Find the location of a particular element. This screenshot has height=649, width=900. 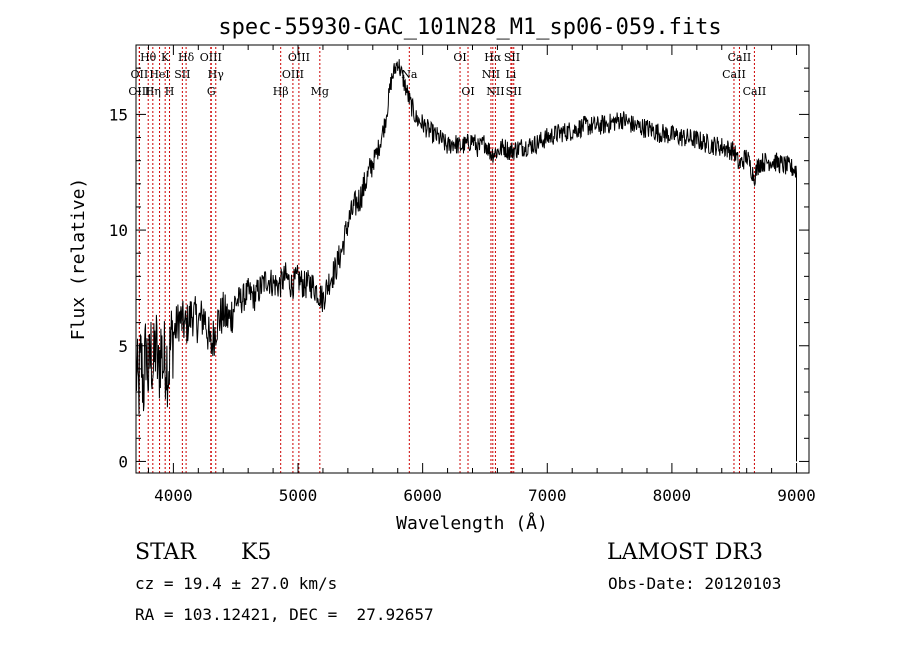

x-tick-label: 6000 is located at coordinates (422, 495).